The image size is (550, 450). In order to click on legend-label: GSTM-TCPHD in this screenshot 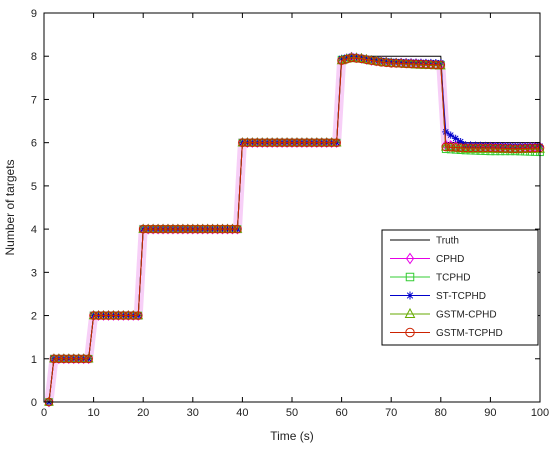, I will do `click(469, 333)`.